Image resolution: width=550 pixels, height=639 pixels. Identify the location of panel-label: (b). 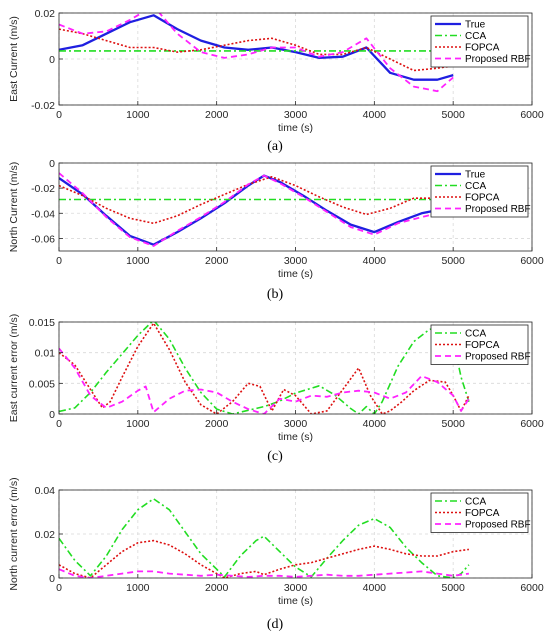
(275, 294).